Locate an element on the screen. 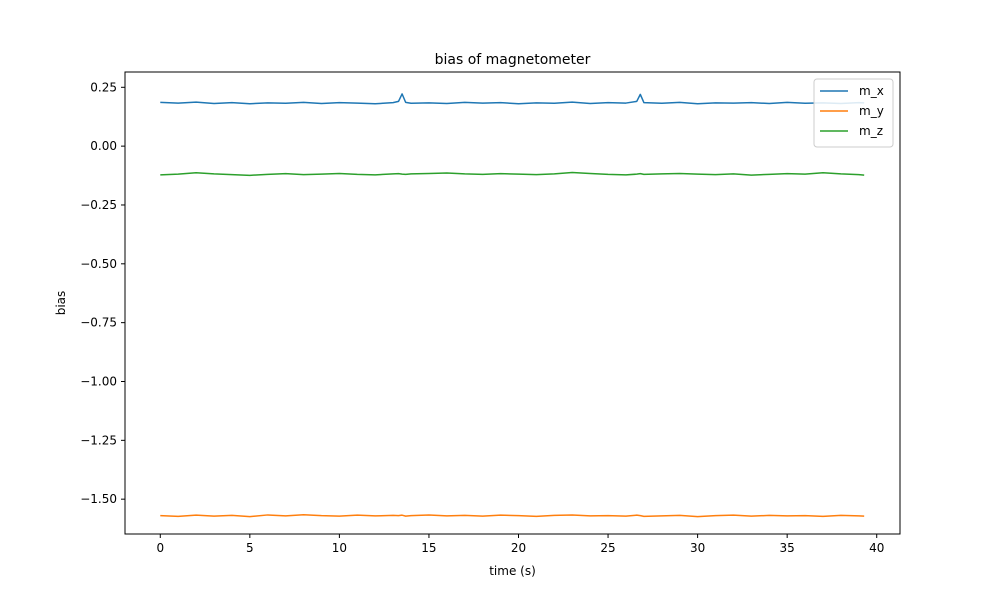  x-axis: 0 5 10 15 20 25 30 35 40 is located at coordinates (520, 544).